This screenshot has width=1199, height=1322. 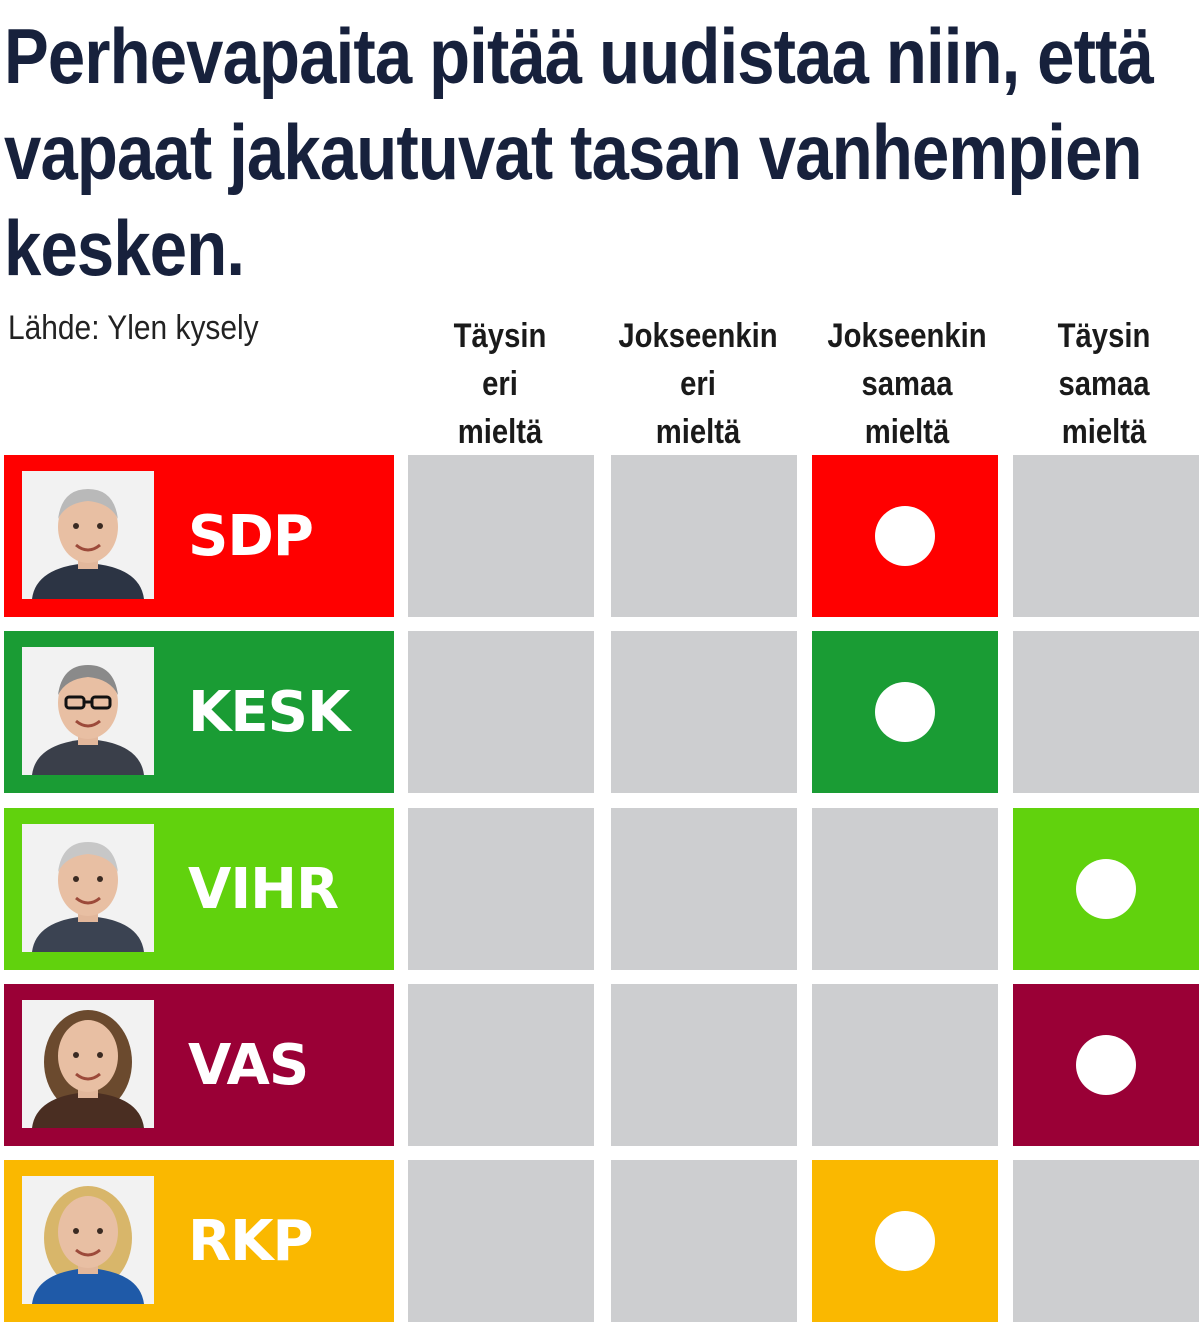 What do you see at coordinates (599, 1241) in the screenshot?
I see `party-row: RKP` at bounding box center [599, 1241].